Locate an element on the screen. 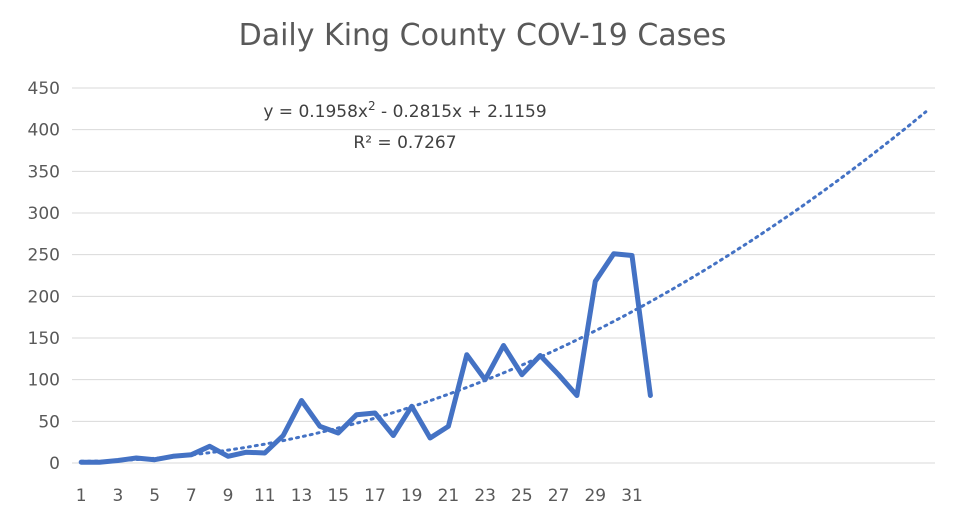  x-tick-label: 1 is located at coordinates (81, 496).